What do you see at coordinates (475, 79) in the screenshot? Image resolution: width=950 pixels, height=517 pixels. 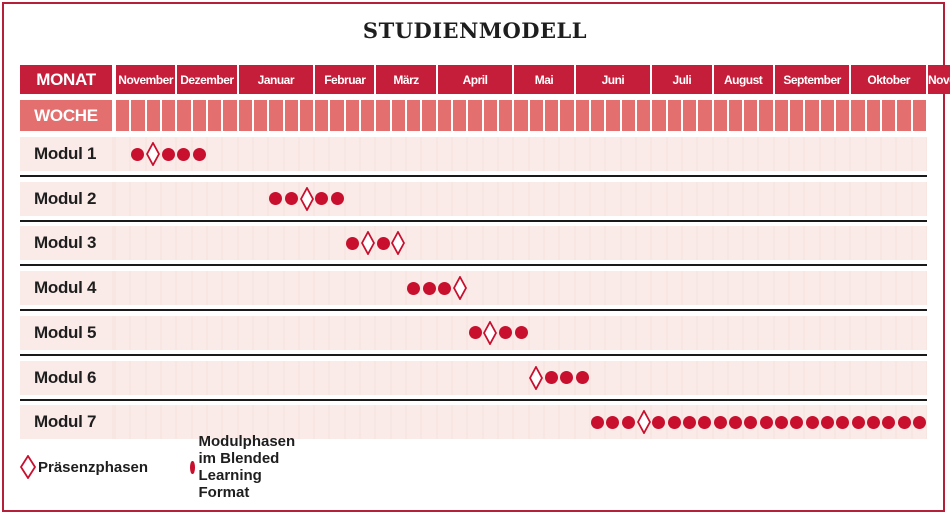 I see `month-header-6: April` at bounding box center [475, 79].